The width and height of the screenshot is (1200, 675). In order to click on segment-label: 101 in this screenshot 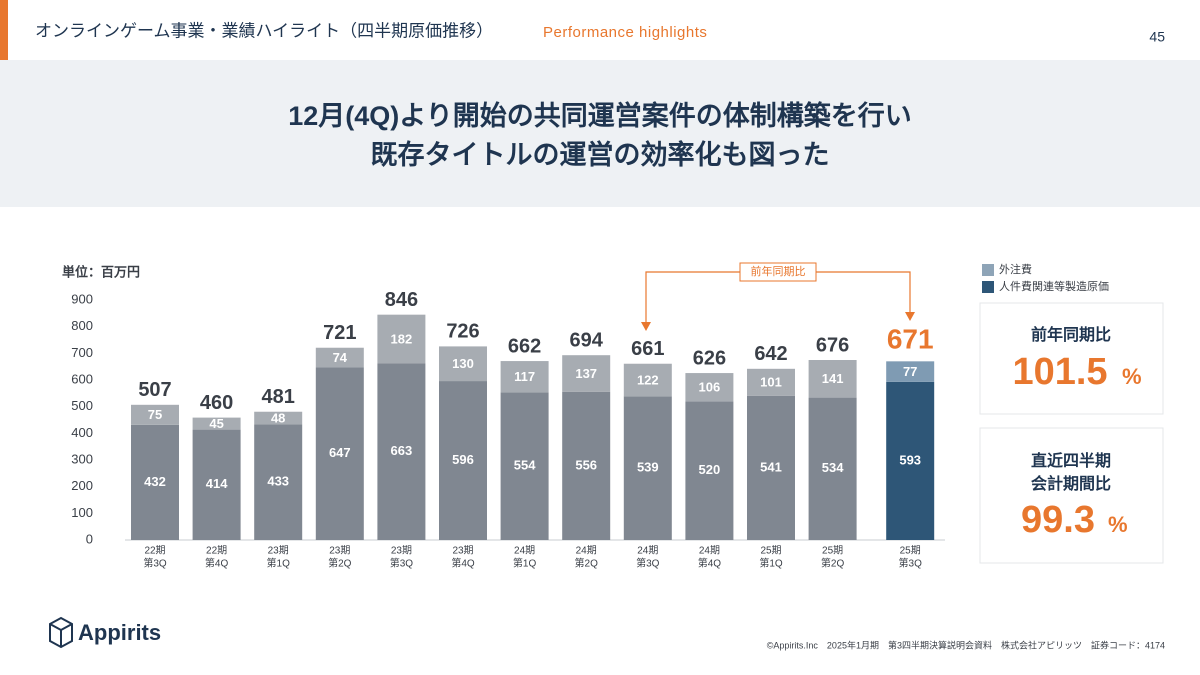, I will do `click(771, 382)`.